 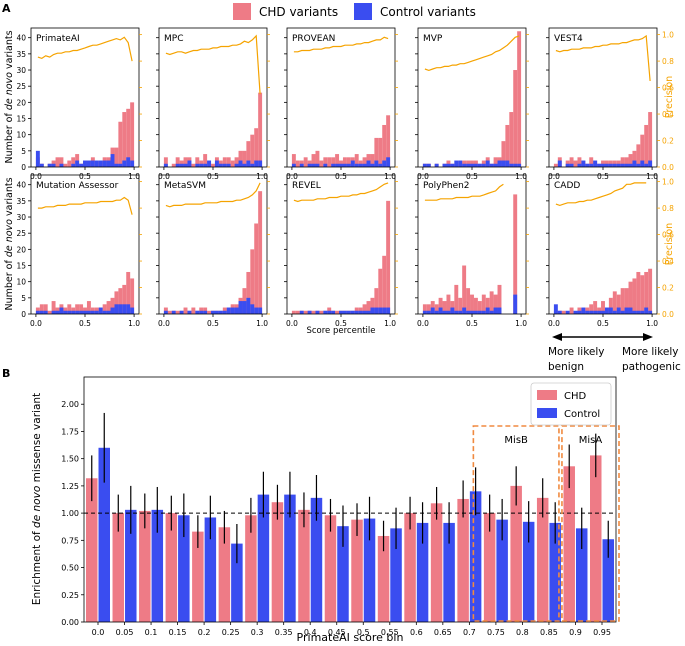 What do you see at coordinates (77, 186) in the screenshot?
I see `subplot-title: Mutation Assessor` at bounding box center [77, 186].